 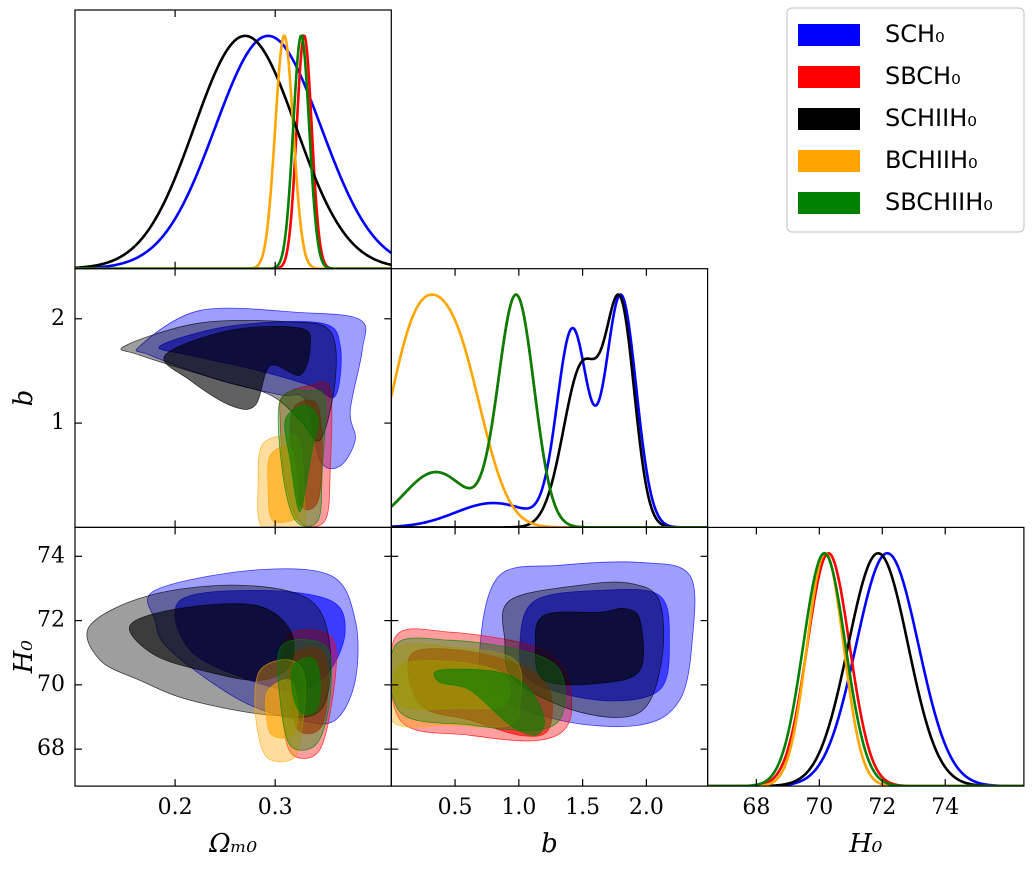 I want to click on x-tick-label: 72, so click(x=882, y=807).